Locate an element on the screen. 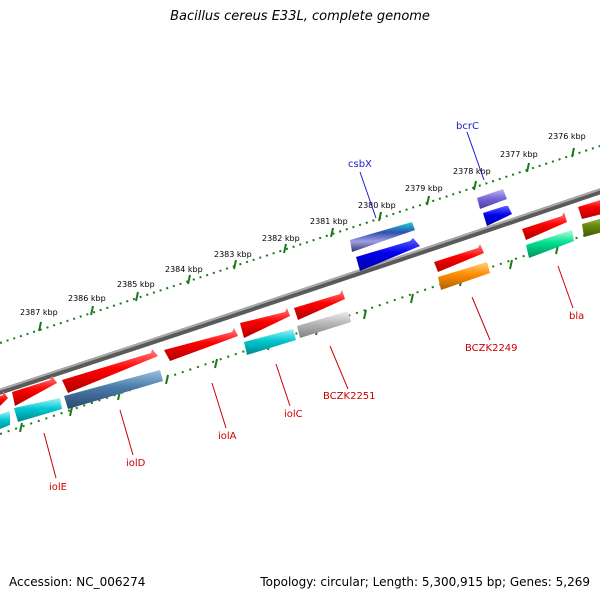 This screenshot has height=600, width=600. top-genes is located at coordinates (431, 230).